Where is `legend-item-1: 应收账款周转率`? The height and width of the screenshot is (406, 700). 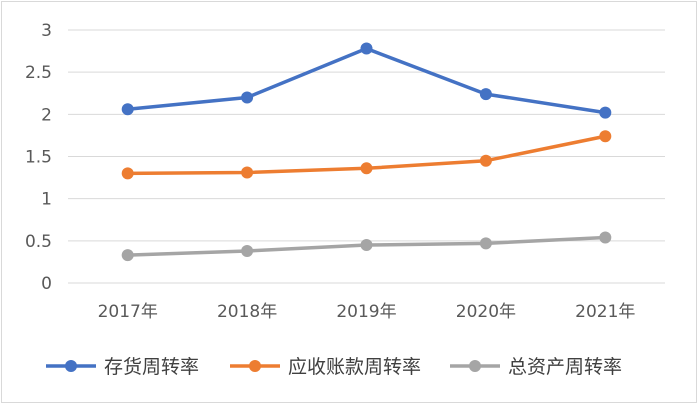 legend-item-1: 应收账款周转率 is located at coordinates (325, 367).